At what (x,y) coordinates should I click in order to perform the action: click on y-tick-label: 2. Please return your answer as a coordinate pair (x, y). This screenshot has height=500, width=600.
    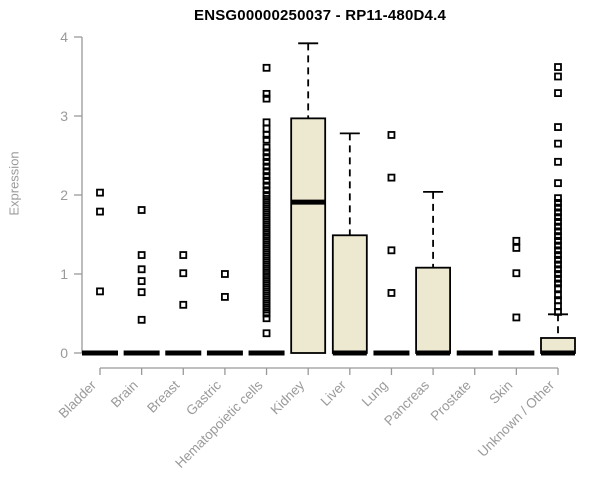
    Looking at the image, I should click on (64, 195).